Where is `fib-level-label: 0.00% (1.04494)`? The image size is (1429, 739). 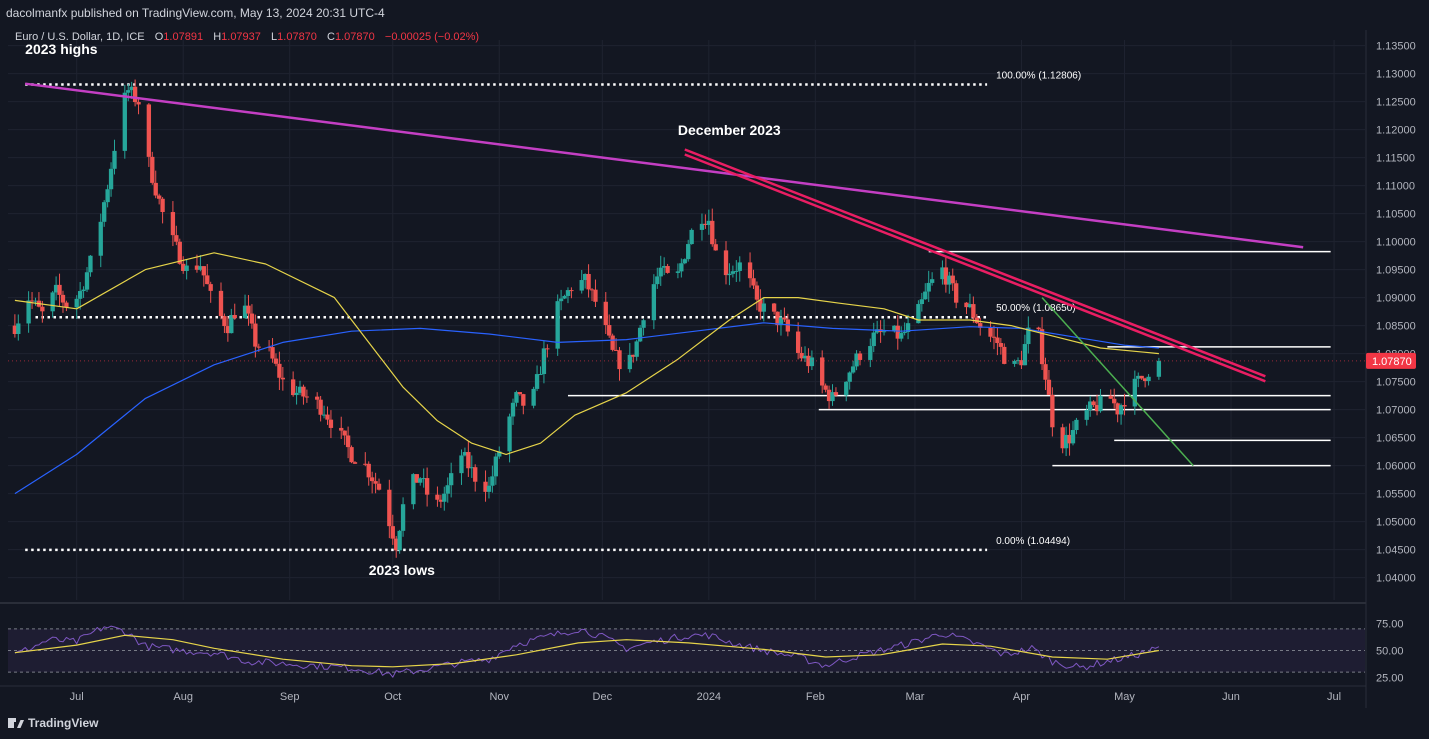
fib-level-label: 0.00% (1.04494) is located at coordinates (1033, 541).